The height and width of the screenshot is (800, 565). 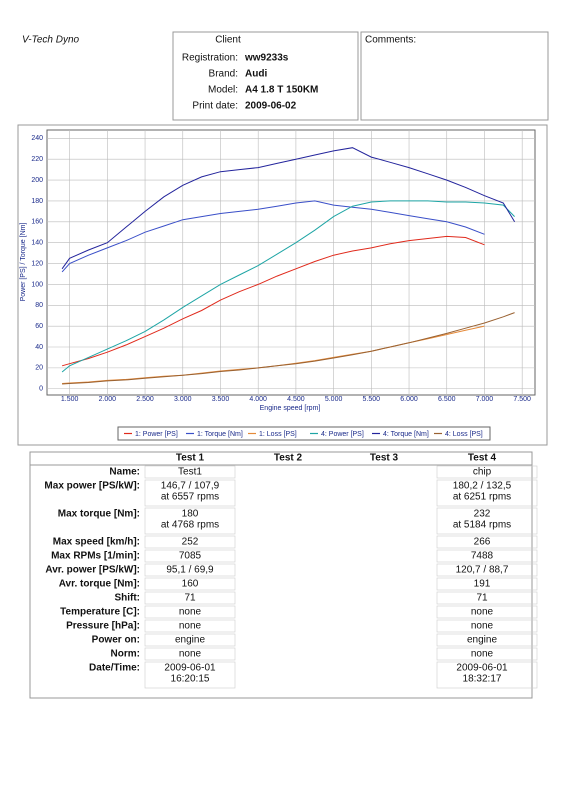 What do you see at coordinates (221, 399) in the screenshot?
I see `x-tick-label: 3.500` at bounding box center [221, 399].